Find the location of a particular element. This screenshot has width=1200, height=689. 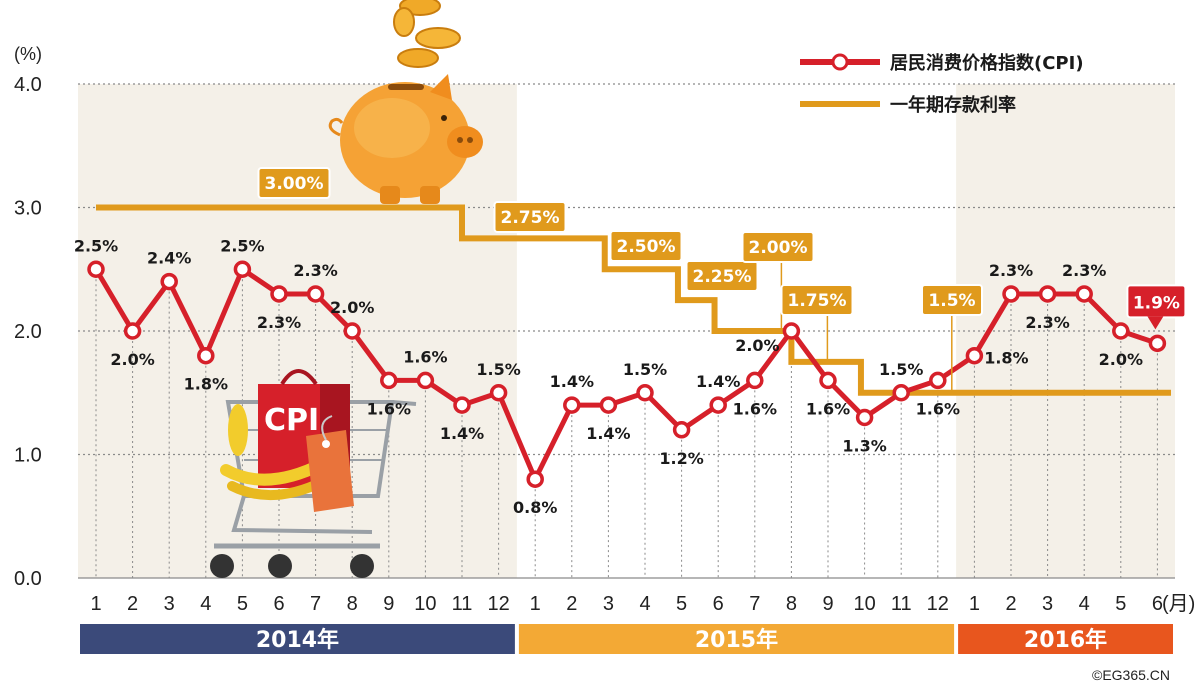

cpi-data-label-21: 1.3% is located at coordinates (864, 445).